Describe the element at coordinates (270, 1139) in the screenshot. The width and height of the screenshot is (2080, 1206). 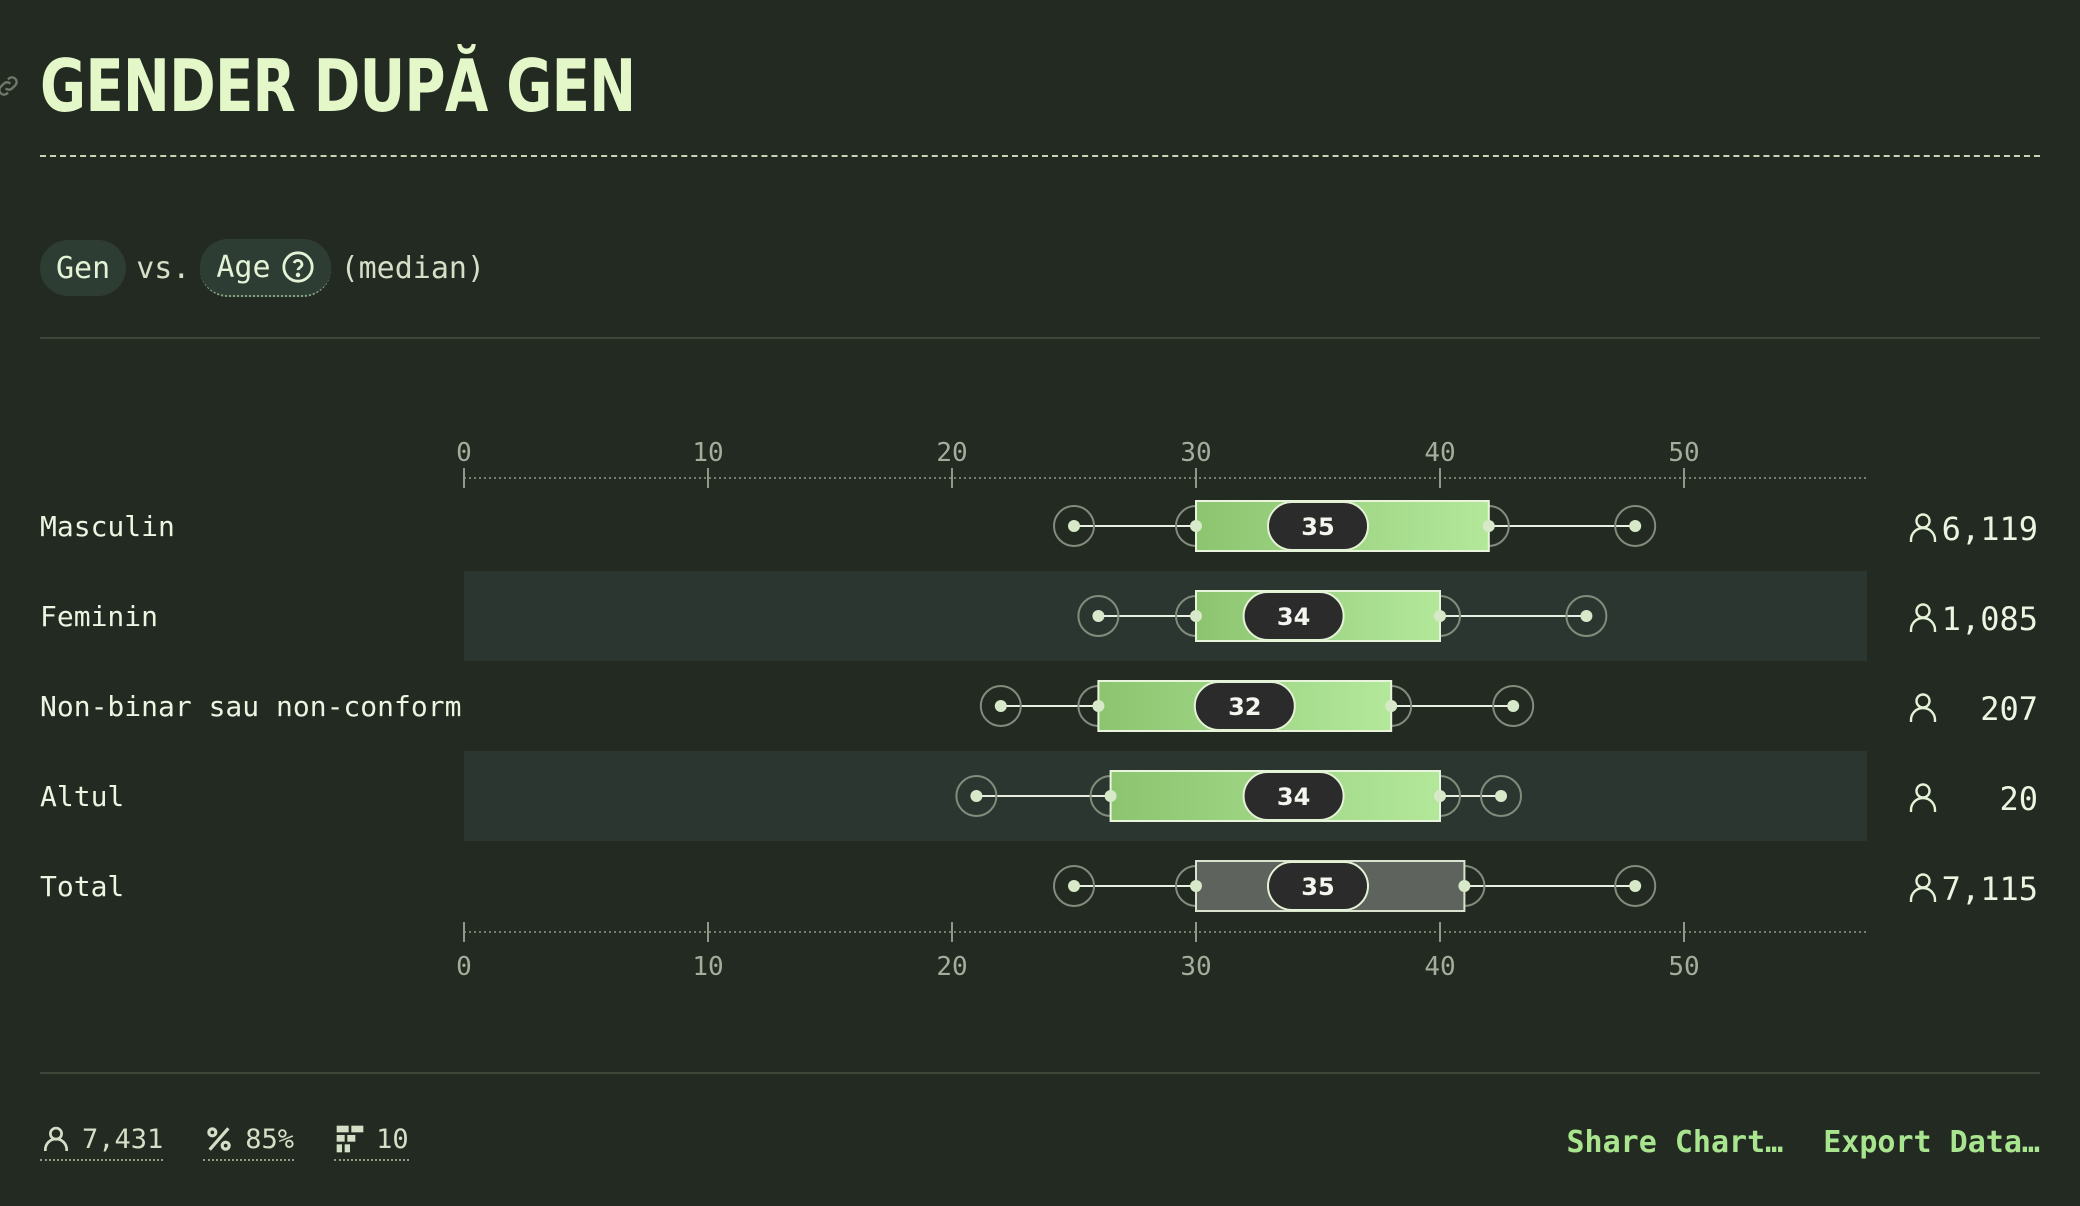
I see `percent-value: 85%` at that location.